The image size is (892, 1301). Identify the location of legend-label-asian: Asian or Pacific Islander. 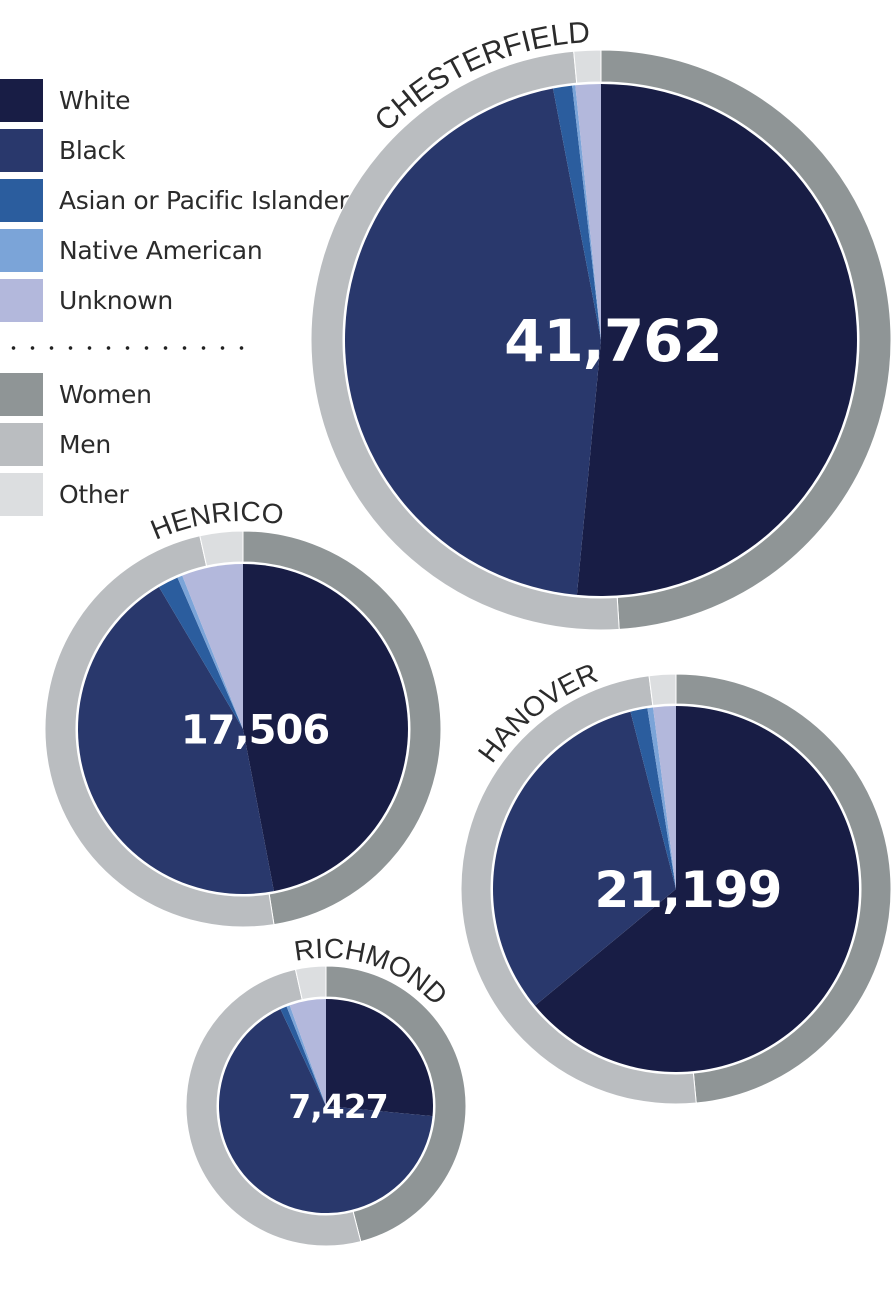
(204, 200).